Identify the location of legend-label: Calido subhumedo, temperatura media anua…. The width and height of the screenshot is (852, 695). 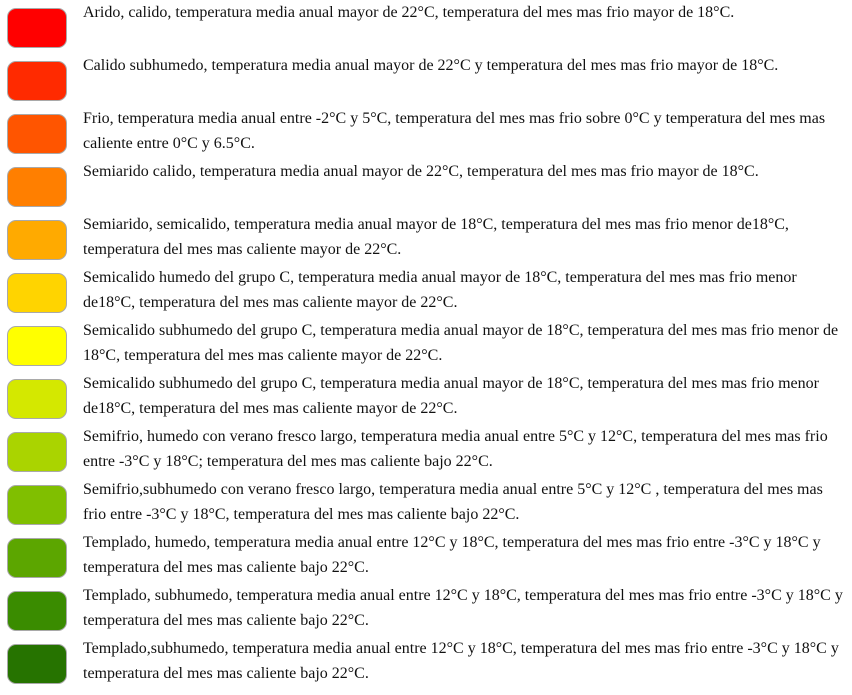
(431, 65).